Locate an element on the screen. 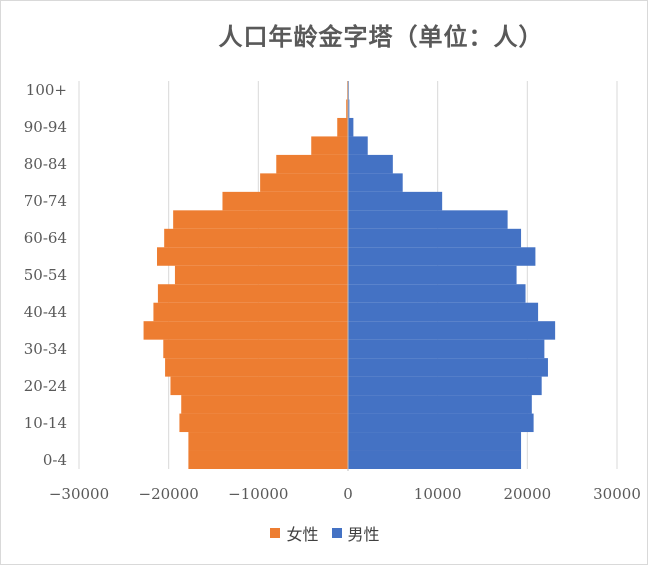 The height and width of the screenshot is (565, 648). category-label-0: 0-4 is located at coordinates (55, 460).